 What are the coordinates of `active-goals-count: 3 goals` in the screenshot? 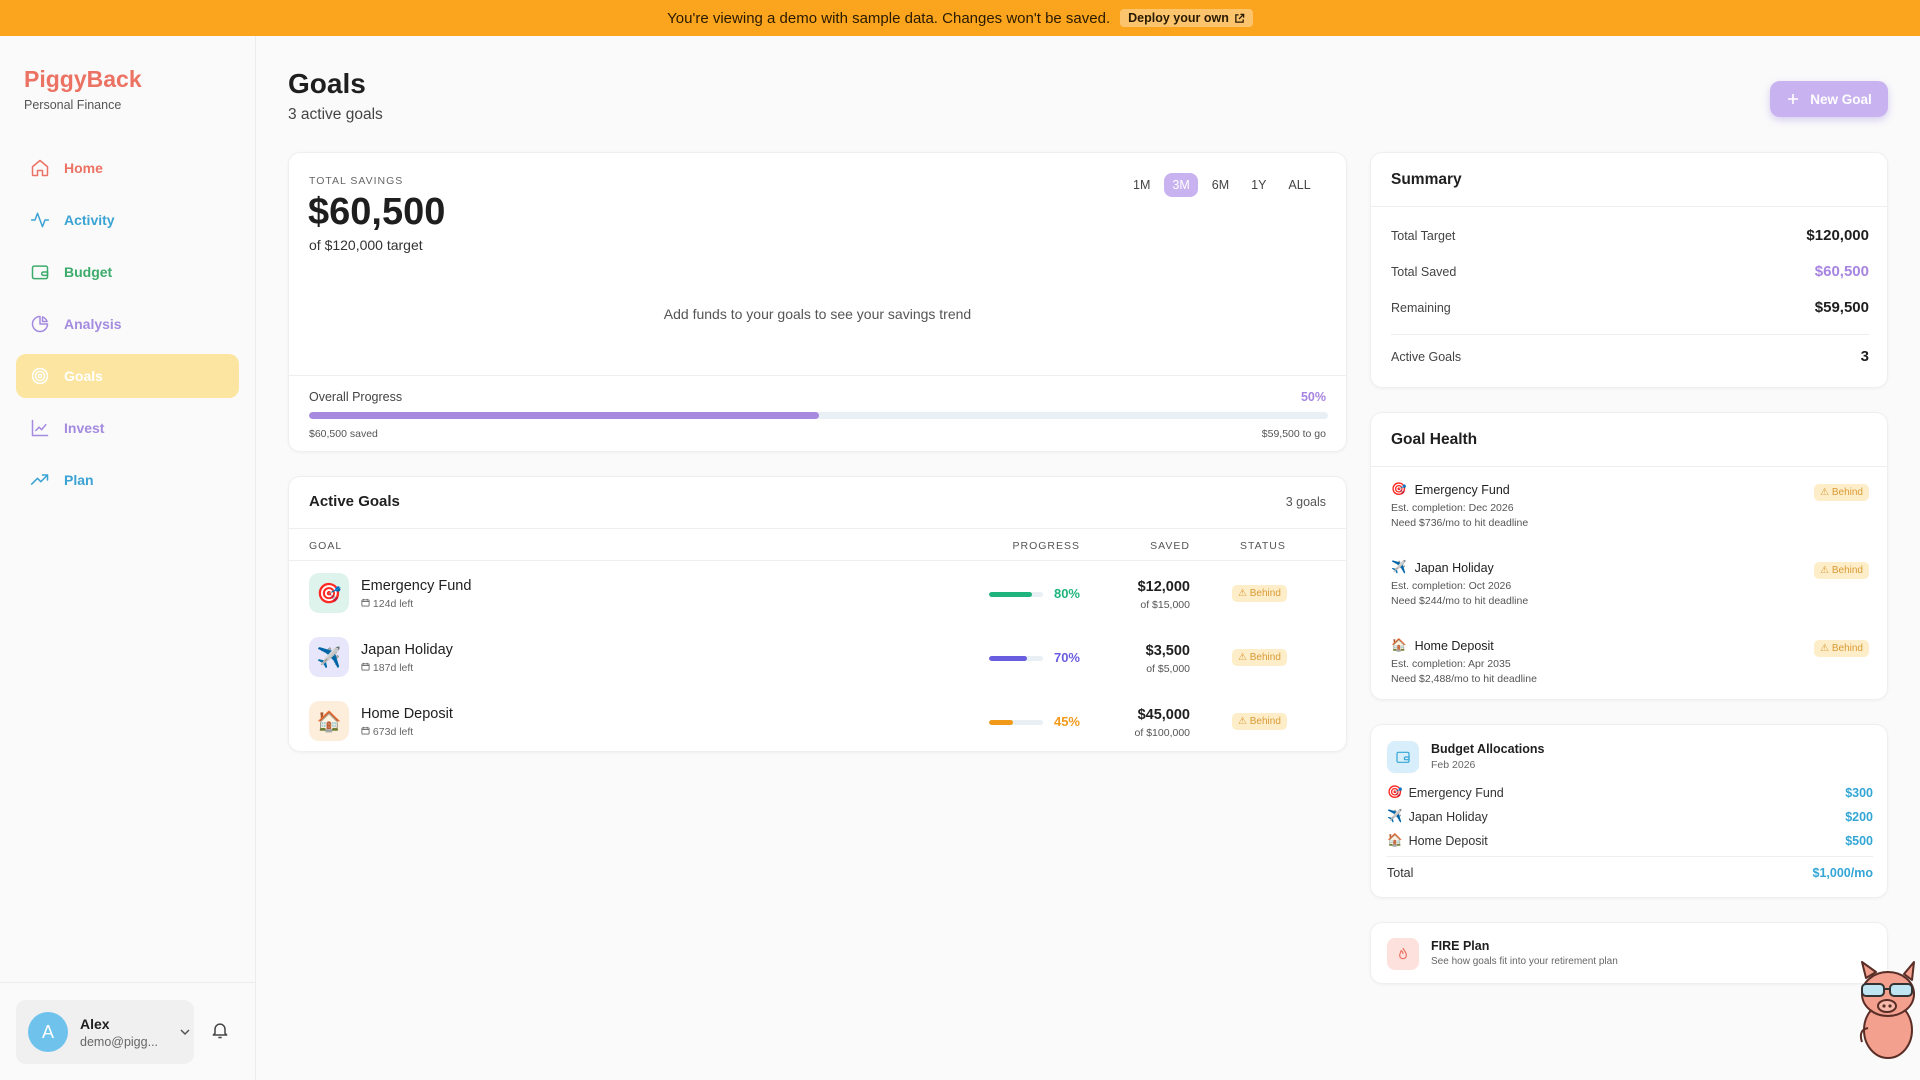 It's located at (1305, 502).